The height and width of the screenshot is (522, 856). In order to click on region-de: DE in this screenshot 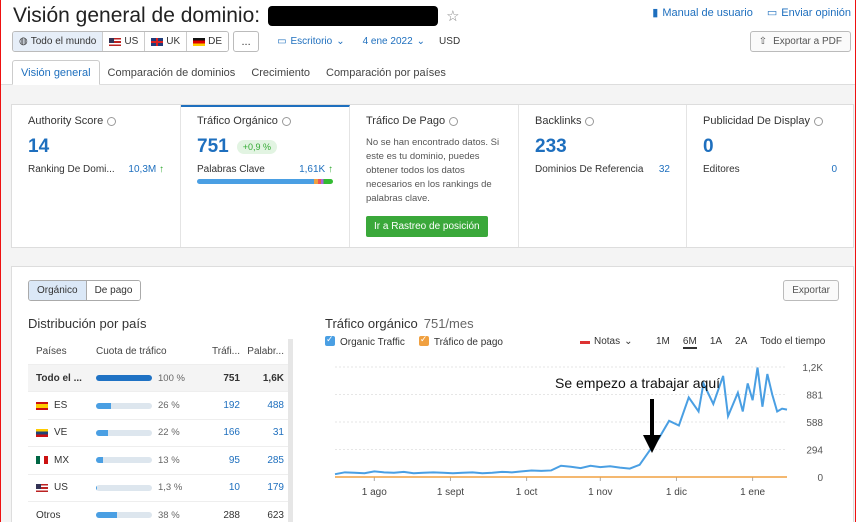, I will do `click(208, 41)`.